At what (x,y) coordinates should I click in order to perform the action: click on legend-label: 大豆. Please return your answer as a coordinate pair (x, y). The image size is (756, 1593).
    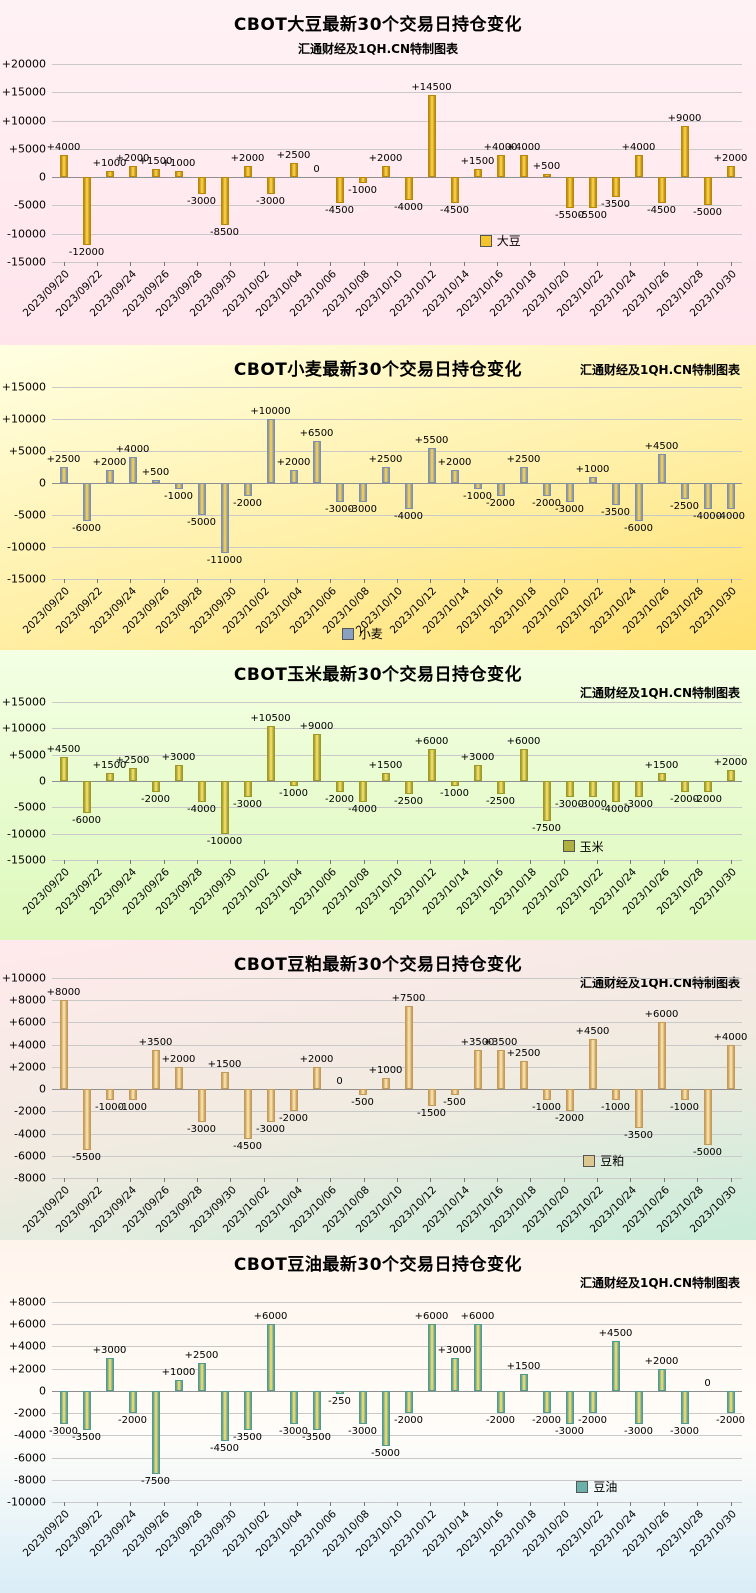
    Looking at the image, I should click on (508, 241).